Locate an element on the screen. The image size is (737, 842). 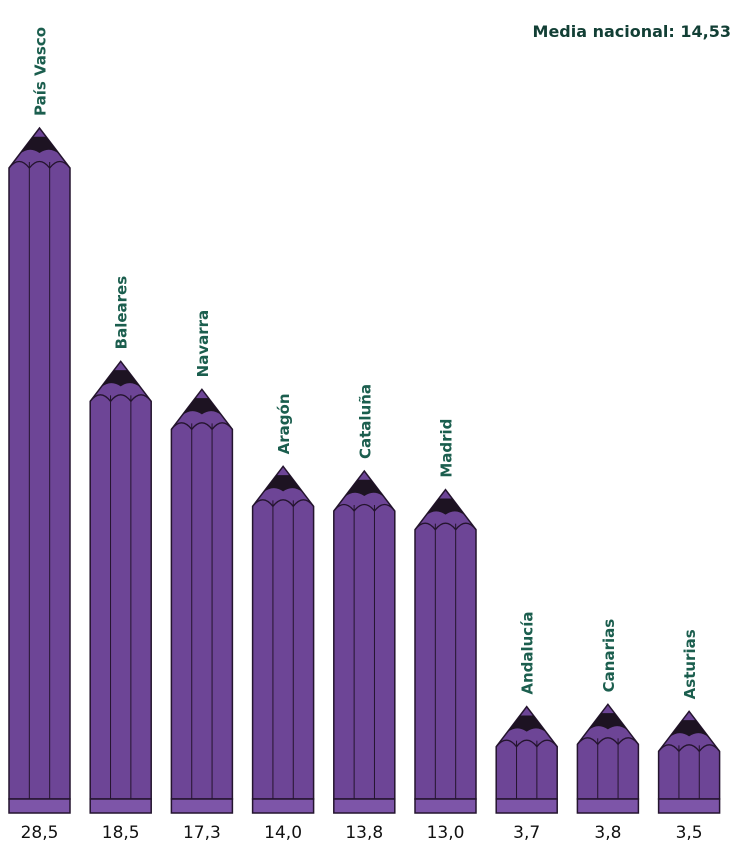
value-label: 3,5 is located at coordinates (689, 832).